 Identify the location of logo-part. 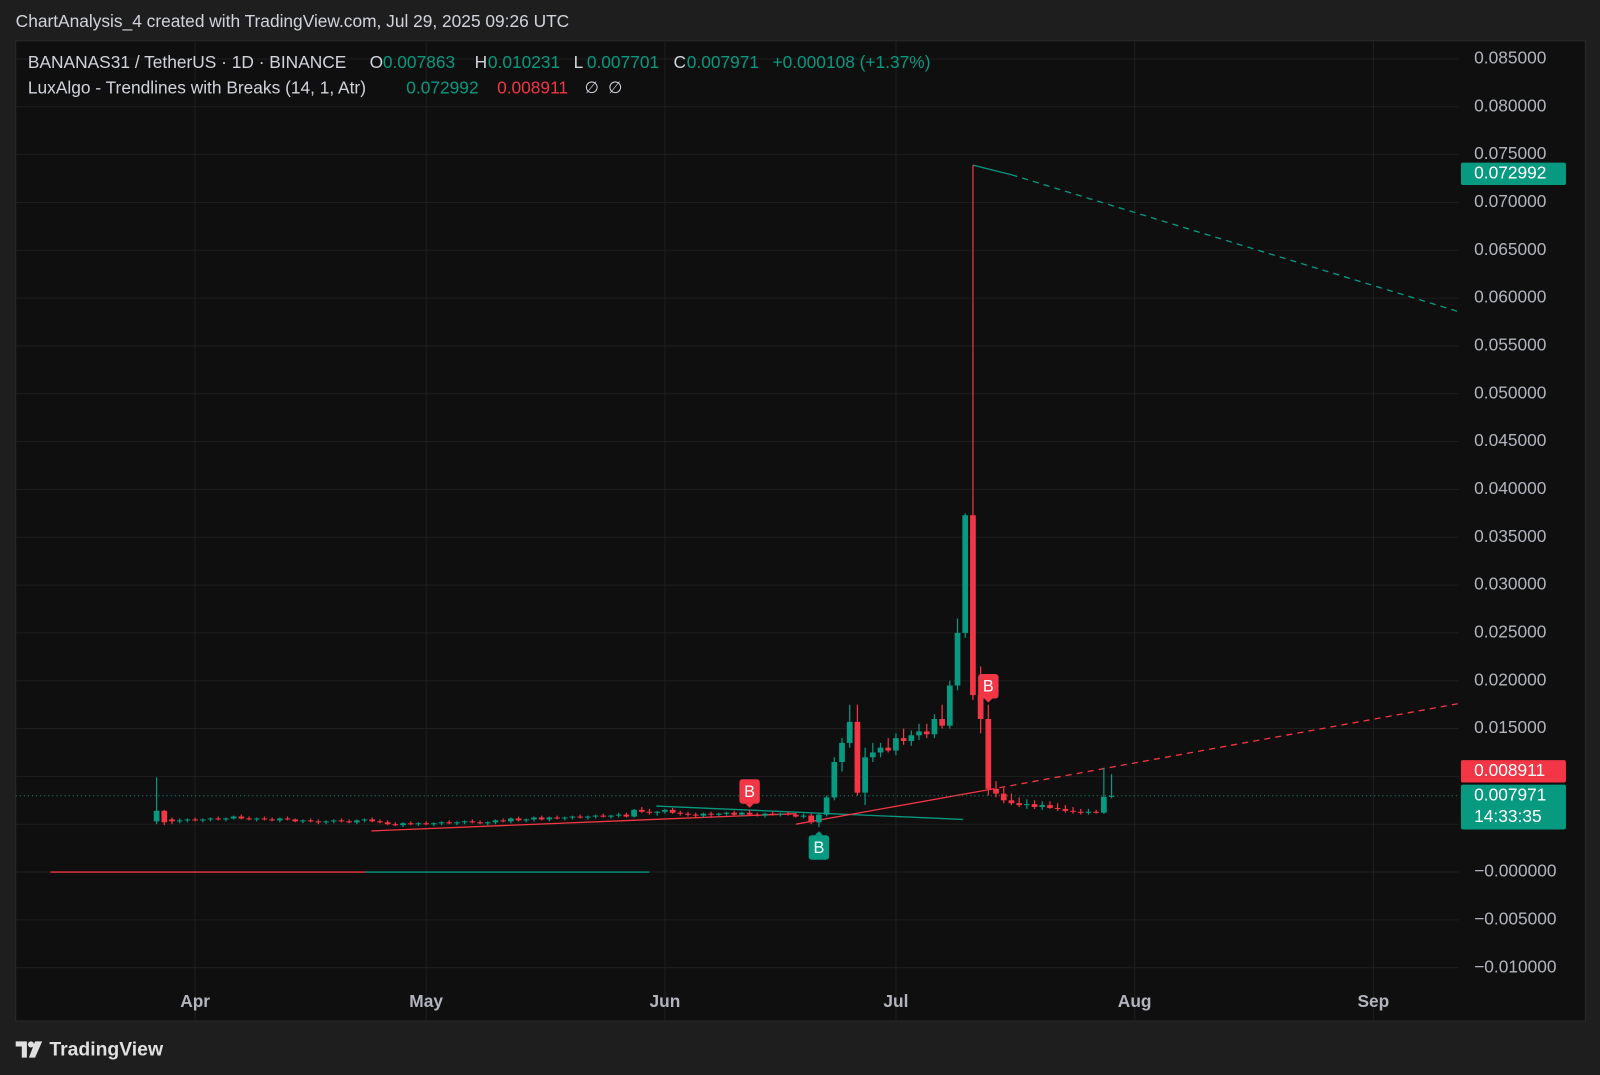
(31, 1044).